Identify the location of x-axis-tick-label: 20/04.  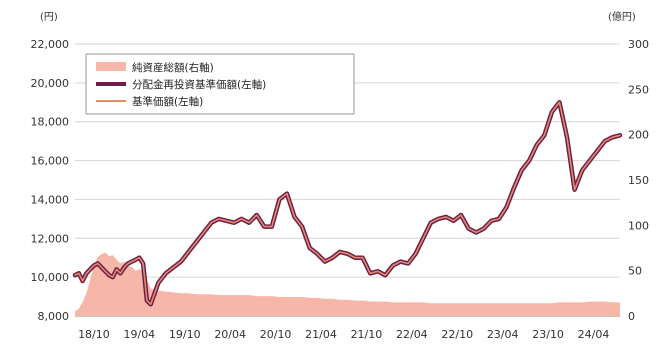
(230, 334).